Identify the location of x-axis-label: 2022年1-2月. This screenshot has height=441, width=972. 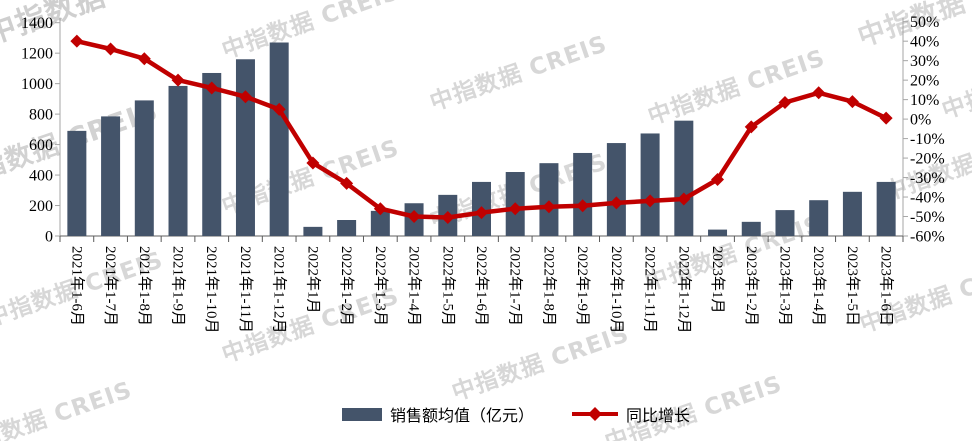
(346, 286).